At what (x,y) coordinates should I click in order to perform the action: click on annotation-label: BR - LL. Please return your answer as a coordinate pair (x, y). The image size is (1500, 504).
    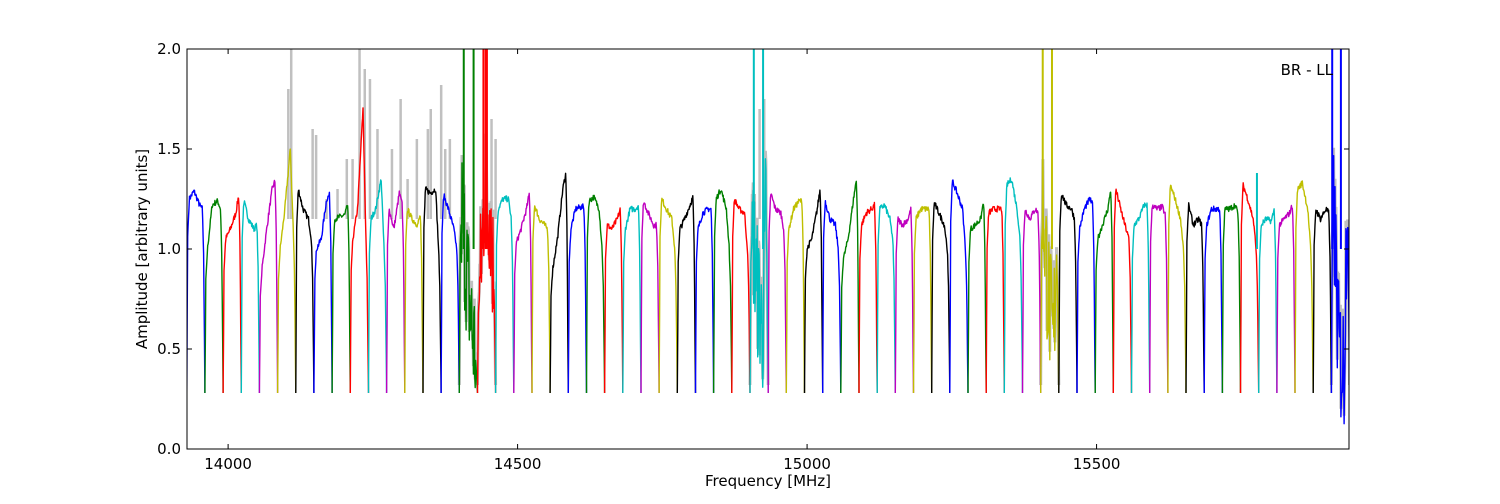
    Looking at the image, I should click on (1307, 70).